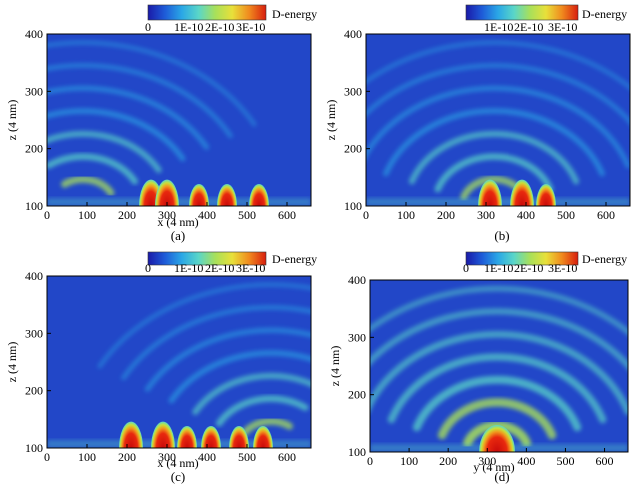 This screenshot has width=637, height=492. Describe the element at coordinates (178, 476) in the screenshot. I see `panel-label: (c)` at that location.